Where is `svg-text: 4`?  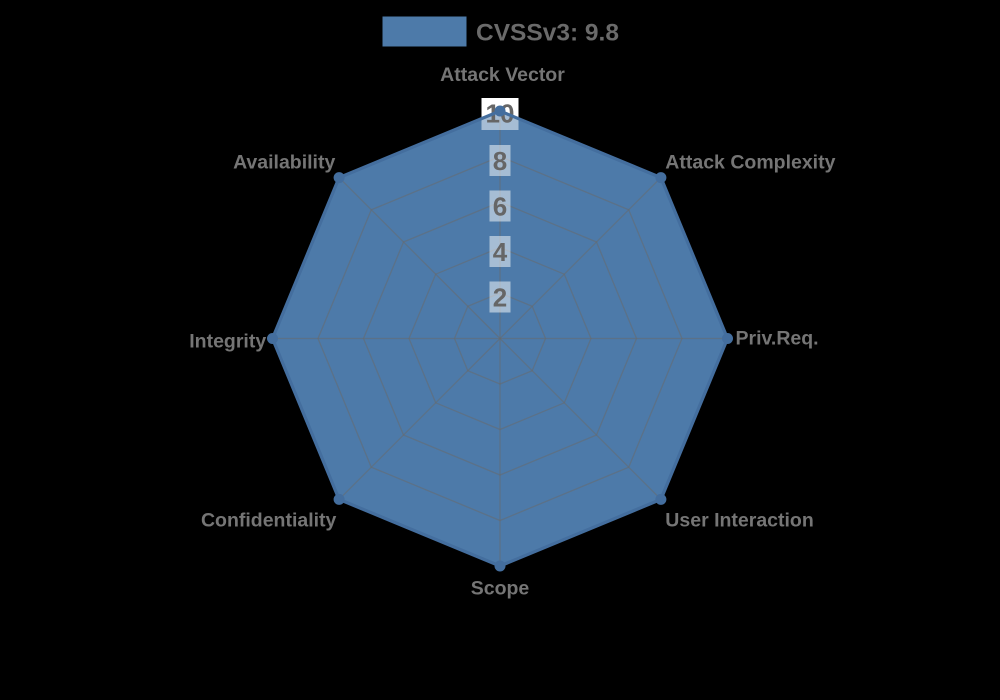 svg-text: 4 is located at coordinates (500, 252).